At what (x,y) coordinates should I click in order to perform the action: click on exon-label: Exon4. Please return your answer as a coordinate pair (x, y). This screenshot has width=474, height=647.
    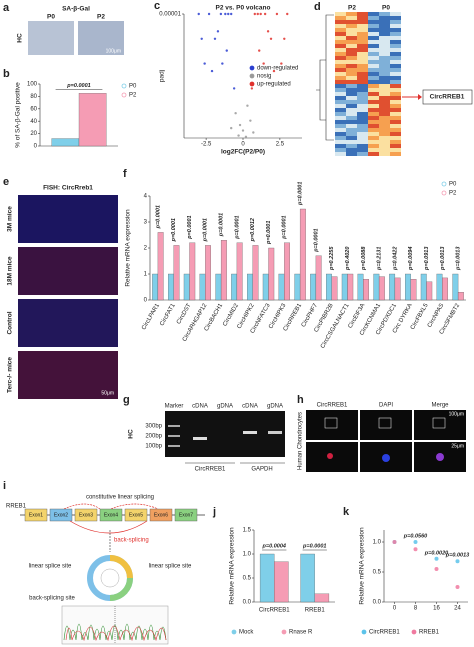
    Looking at the image, I should click on (111, 515).